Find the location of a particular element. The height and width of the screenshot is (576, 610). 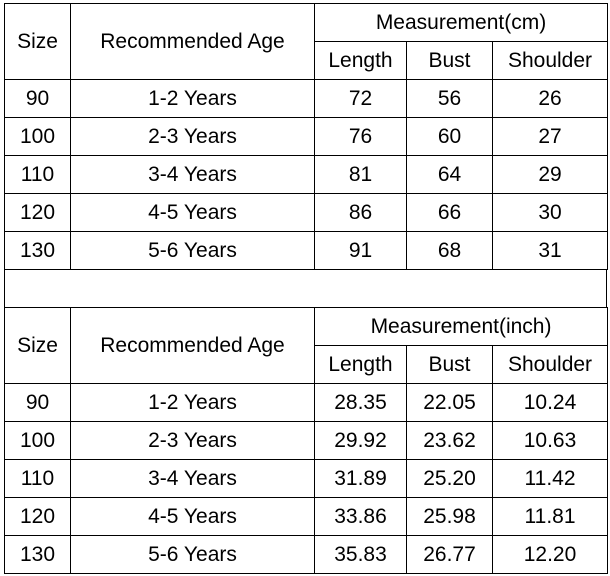

header-cell: Measurement(cm) is located at coordinates (461, 22).